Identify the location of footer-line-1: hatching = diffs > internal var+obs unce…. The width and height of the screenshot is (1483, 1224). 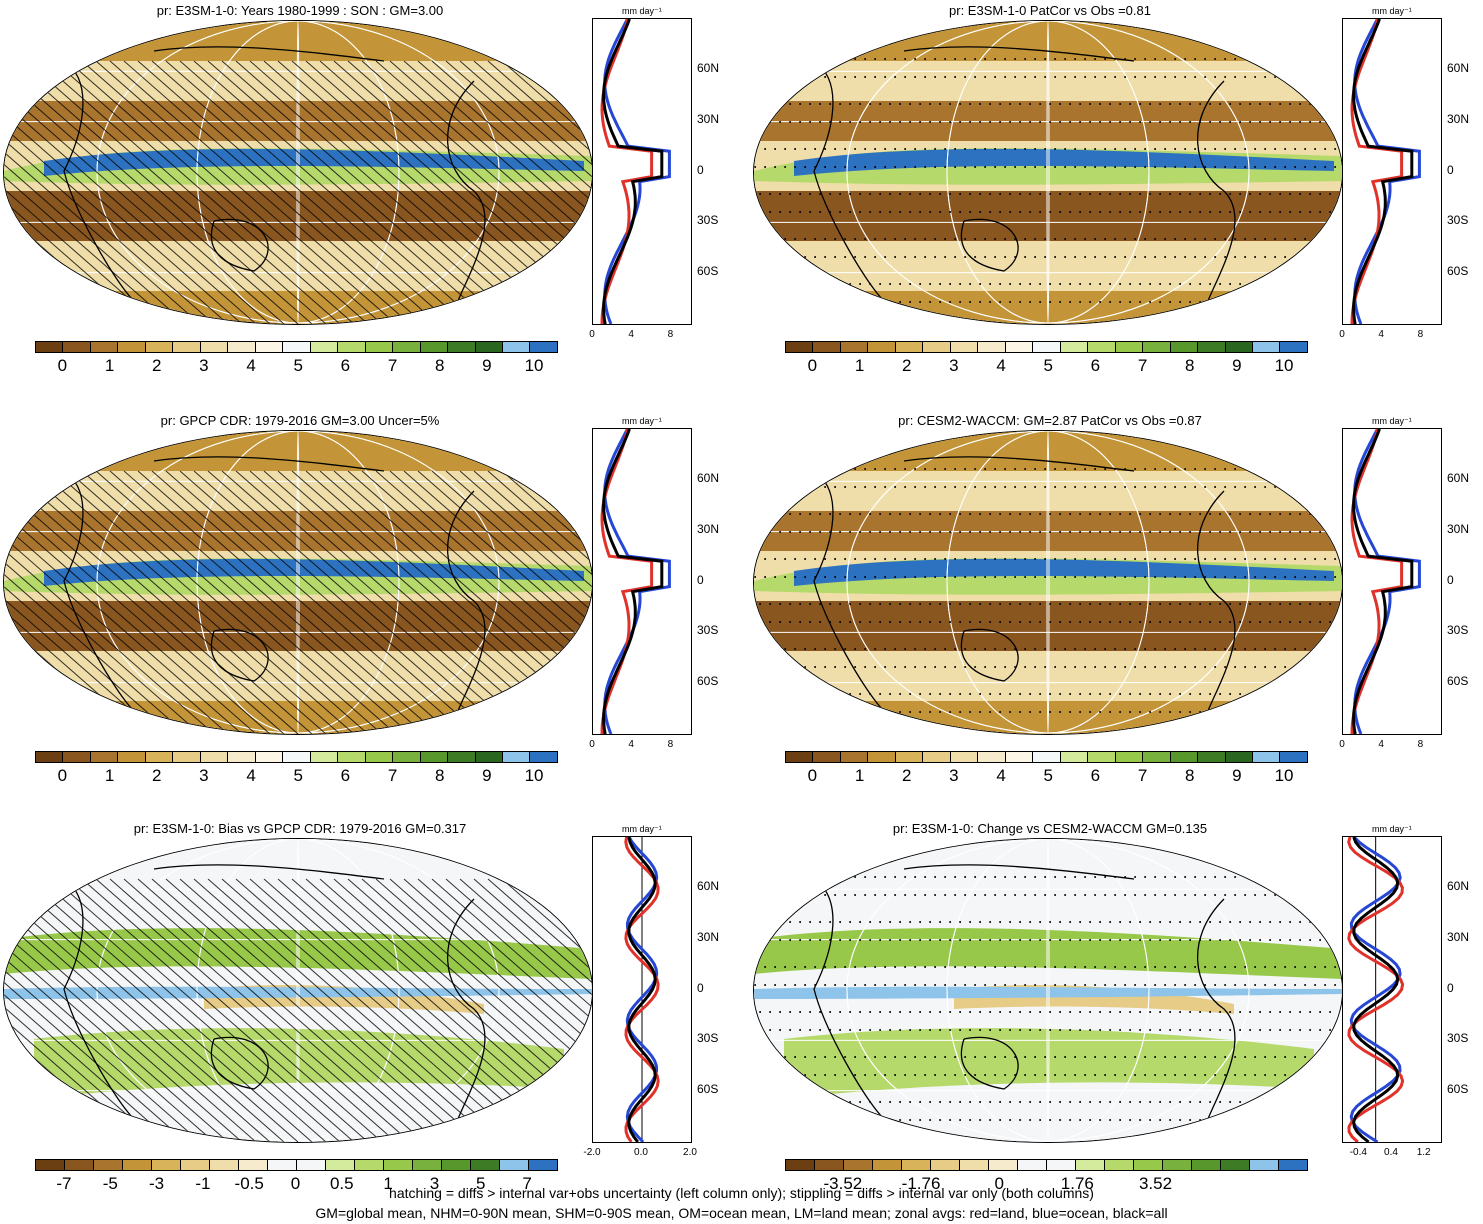
(741, 1193).